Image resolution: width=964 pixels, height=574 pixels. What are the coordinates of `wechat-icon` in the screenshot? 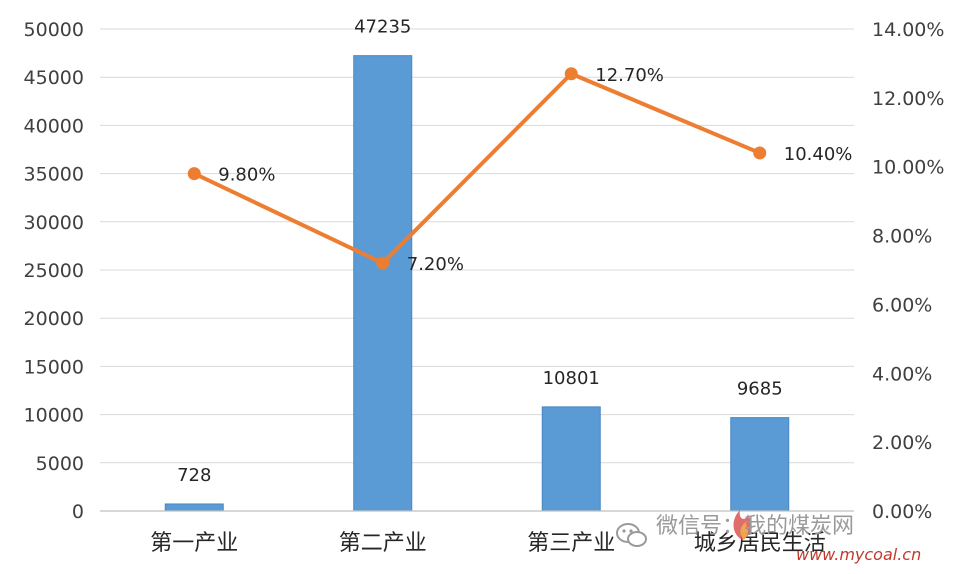 It's located at (631, 535).